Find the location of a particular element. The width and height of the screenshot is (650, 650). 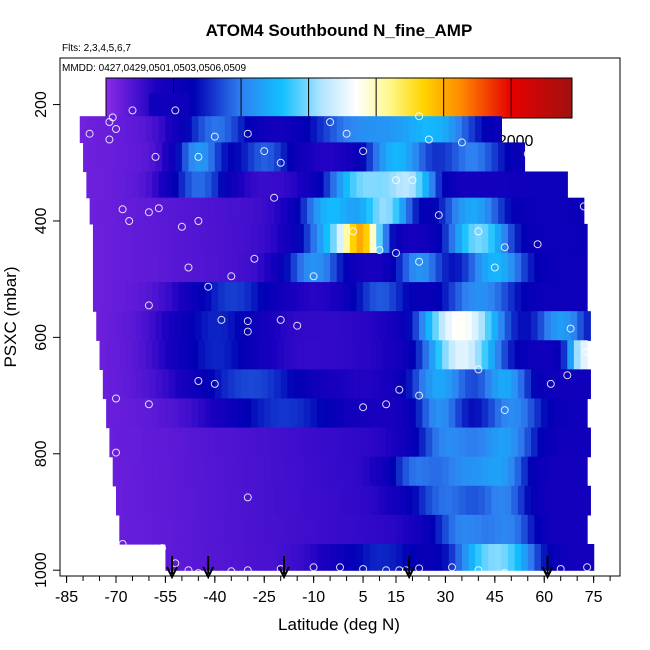

x-tick-label: 45 is located at coordinates (495, 597).